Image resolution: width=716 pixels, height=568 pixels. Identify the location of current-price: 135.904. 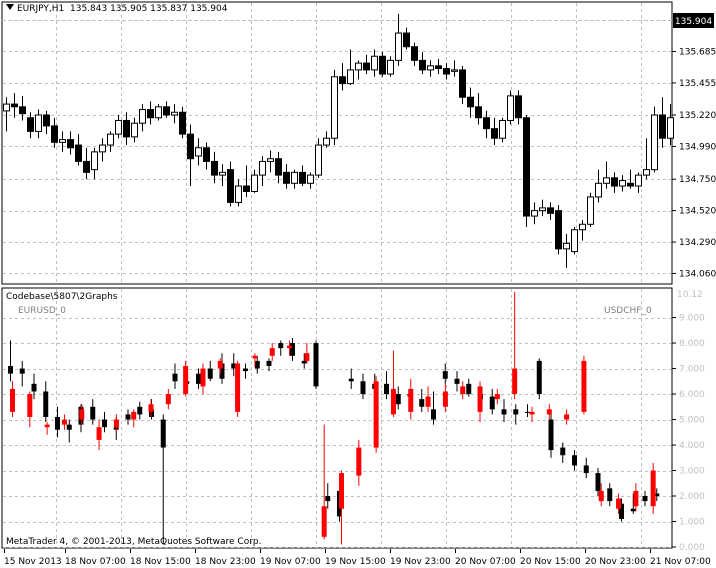
(693, 22).